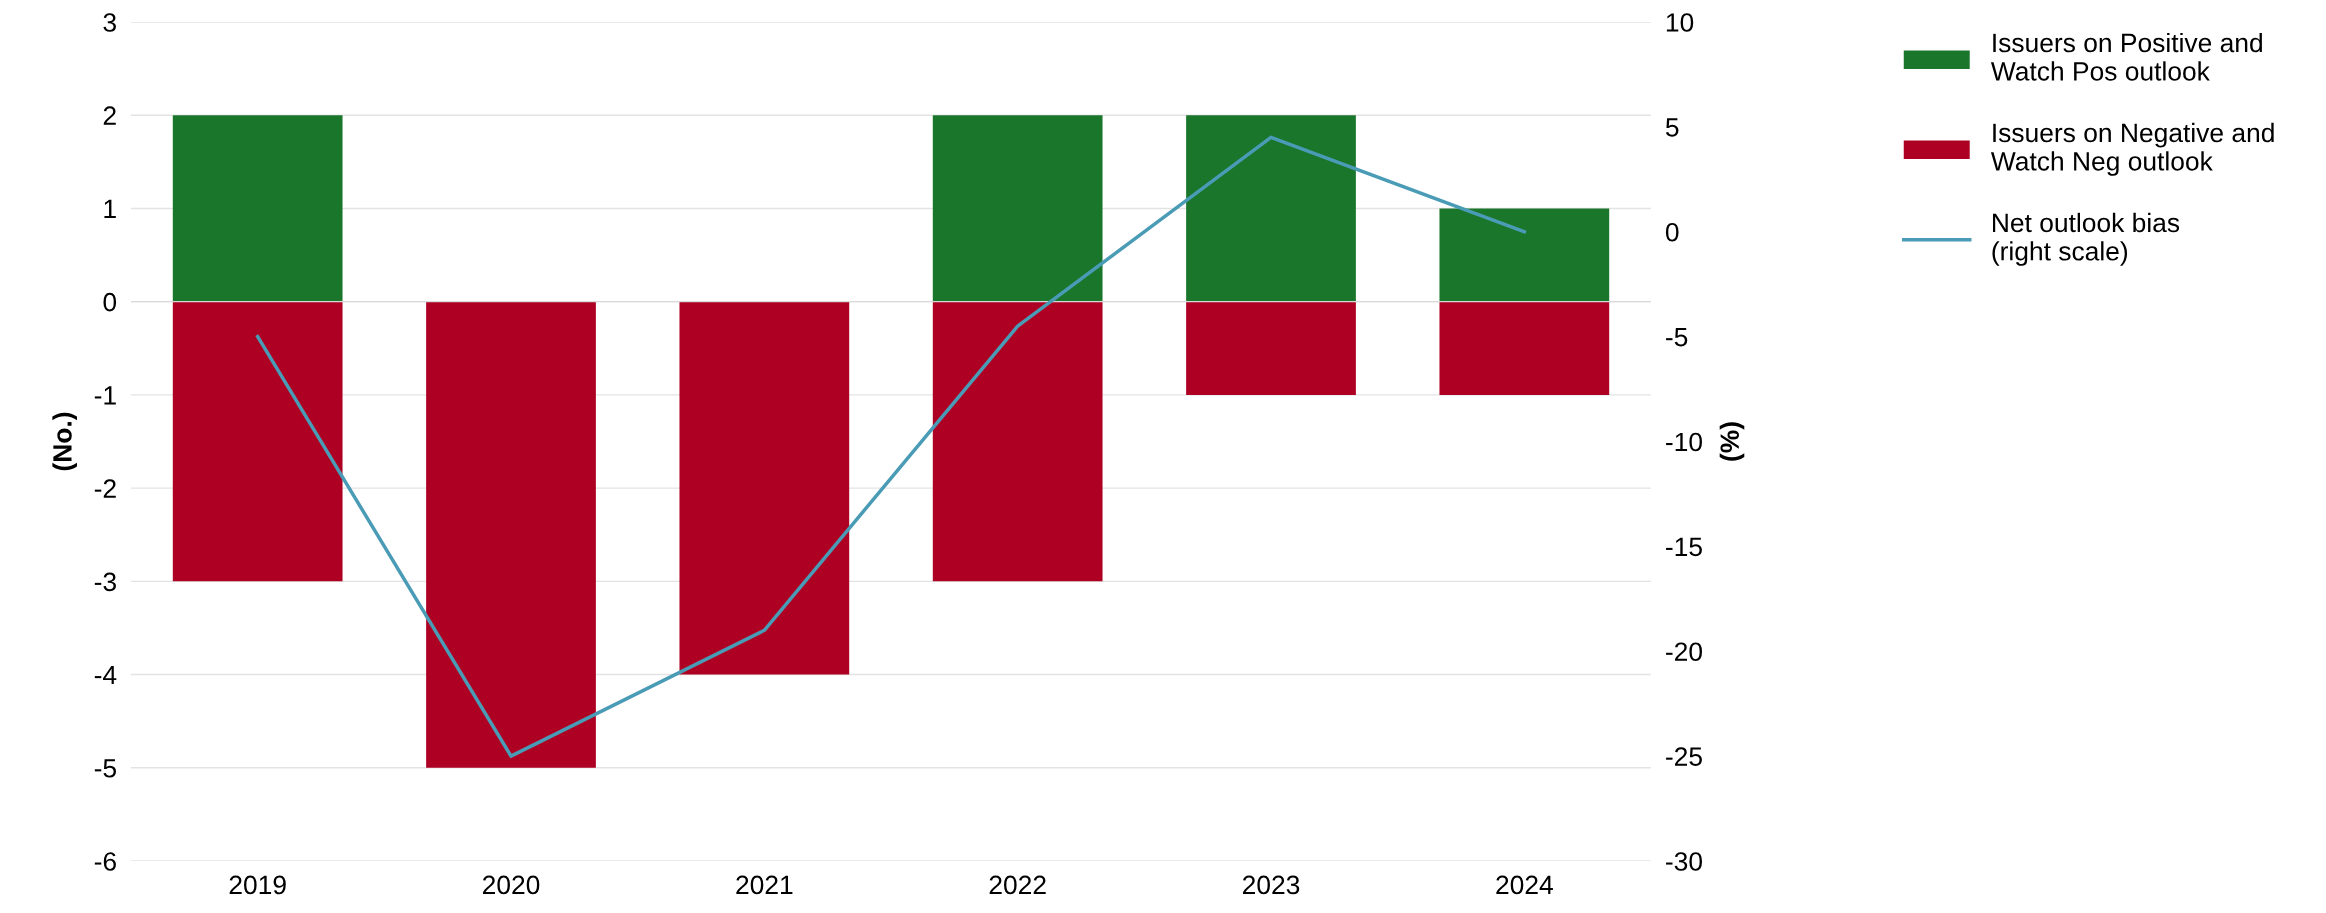  What do you see at coordinates (1680, 22) in the screenshot?
I see `y2-tick-label: 10` at bounding box center [1680, 22].